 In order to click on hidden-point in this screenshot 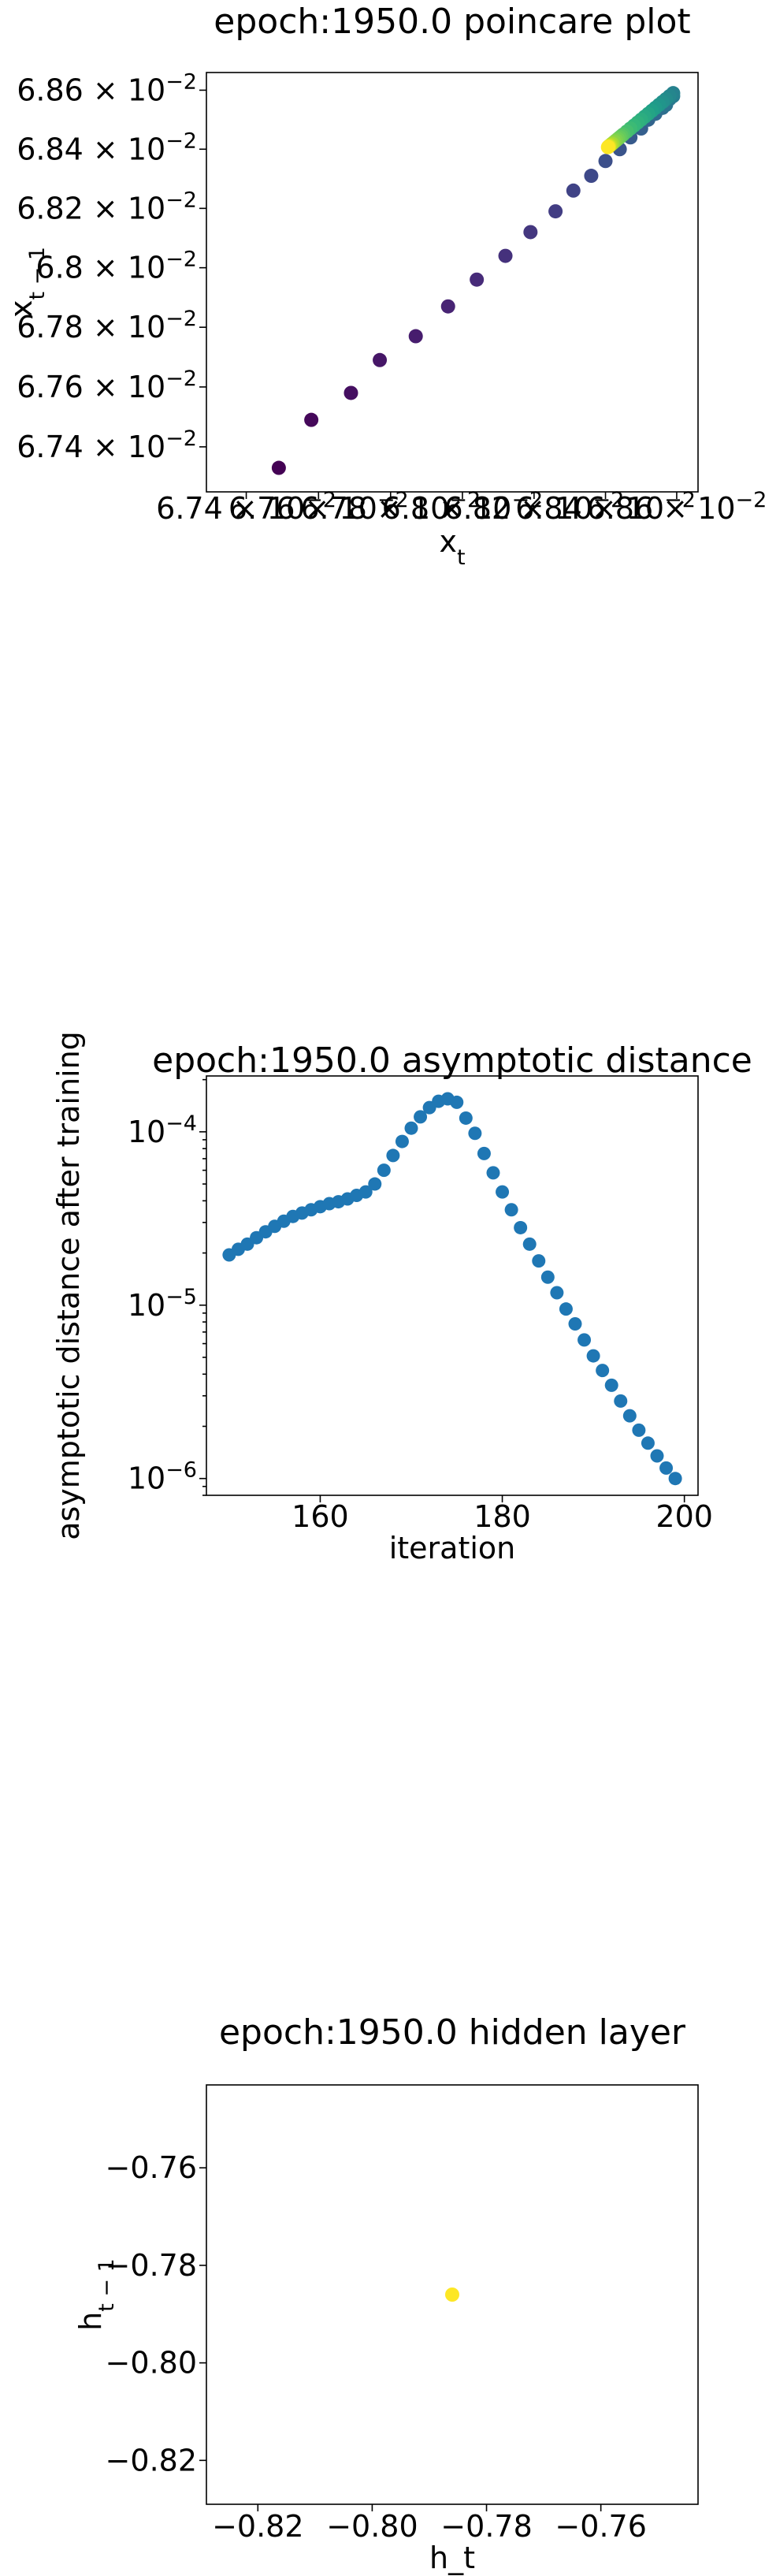, I will do `click(452, 2295)`.